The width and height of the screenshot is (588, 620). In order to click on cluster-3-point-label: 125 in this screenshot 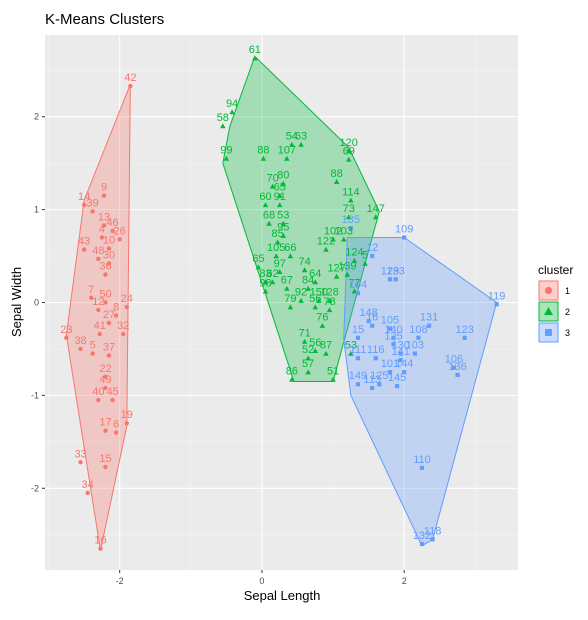, I will do `click(393, 336)`.